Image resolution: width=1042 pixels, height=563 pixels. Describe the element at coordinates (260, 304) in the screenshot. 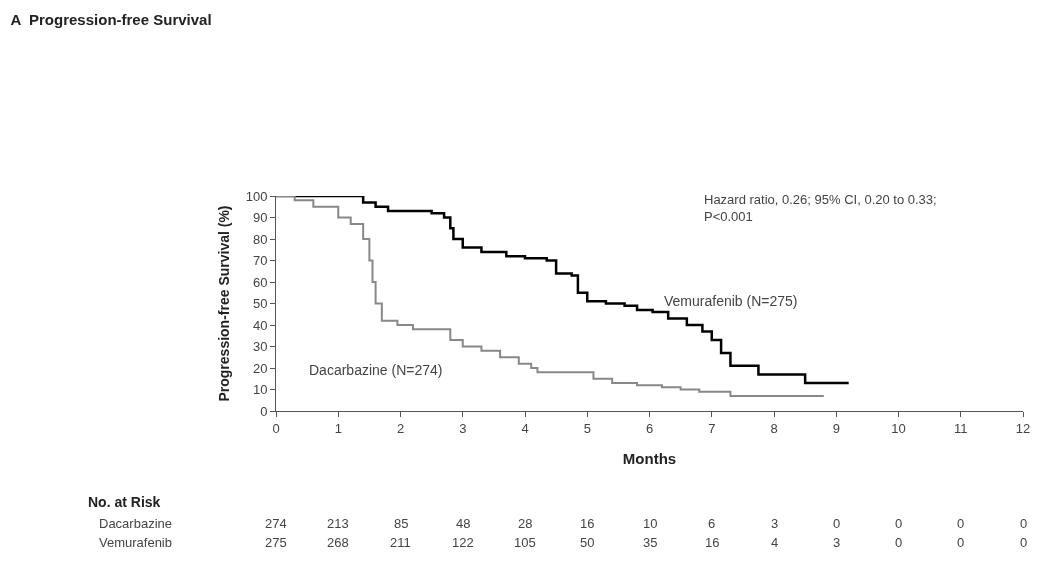

I see `y-tick-label: 50` at that location.